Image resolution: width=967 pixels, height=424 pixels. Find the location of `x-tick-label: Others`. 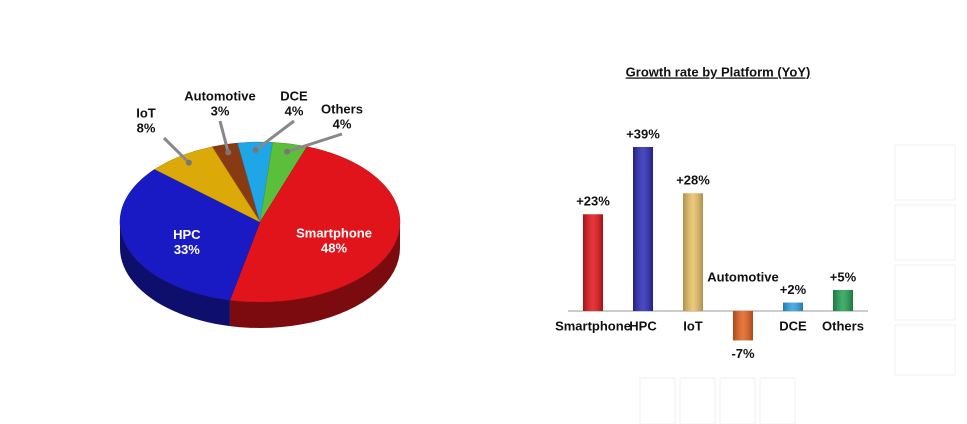

x-tick-label: Others is located at coordinates (843, 325).